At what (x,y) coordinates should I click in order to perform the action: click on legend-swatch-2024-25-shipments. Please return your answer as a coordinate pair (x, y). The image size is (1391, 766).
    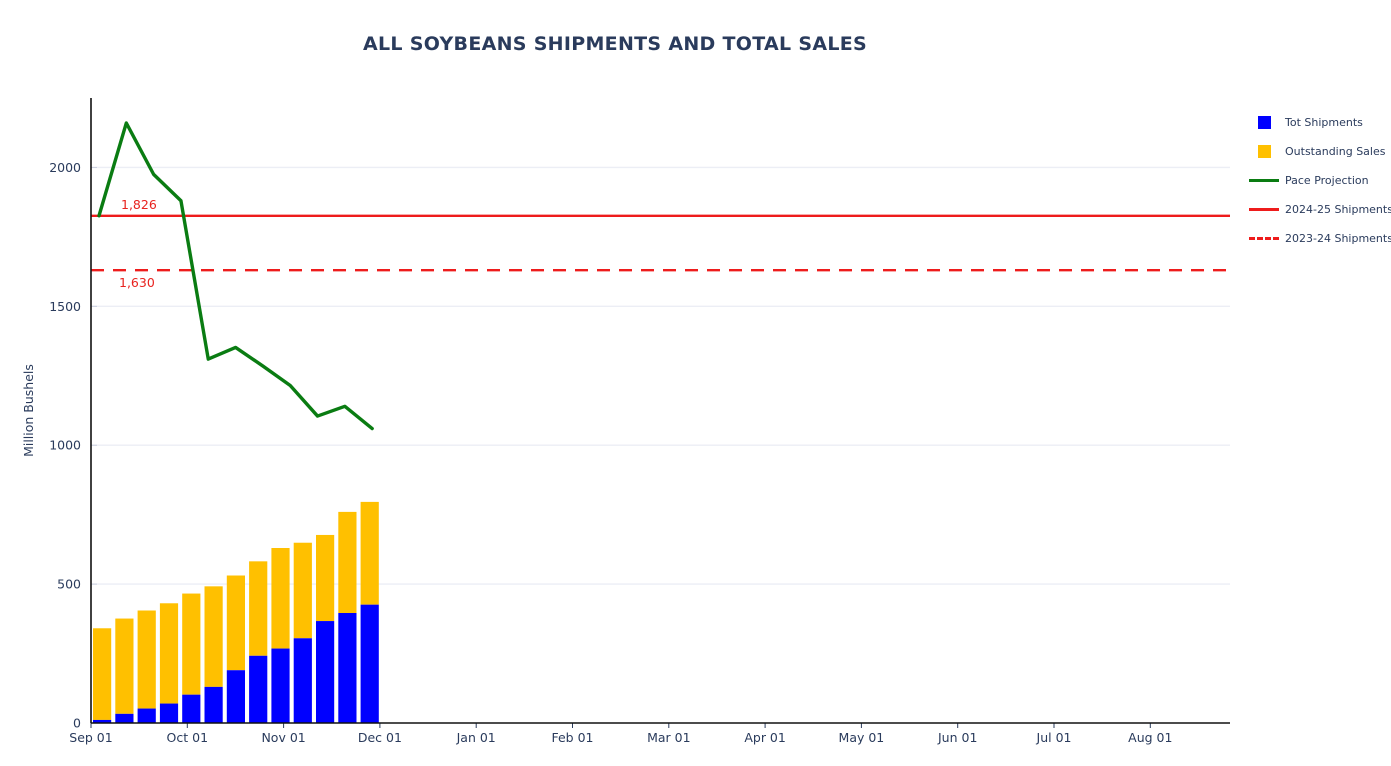
    Looking at the image, I should click on (1264, 209).